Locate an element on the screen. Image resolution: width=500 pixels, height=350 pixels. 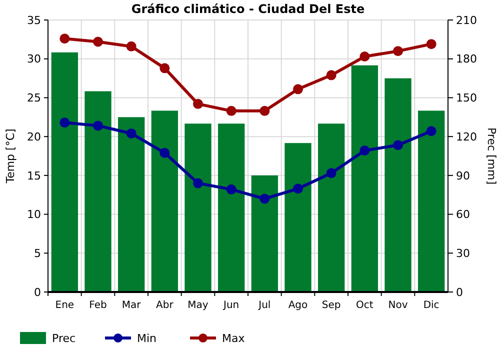
y-tick-label: 15 is located at coordinates (34, 175).